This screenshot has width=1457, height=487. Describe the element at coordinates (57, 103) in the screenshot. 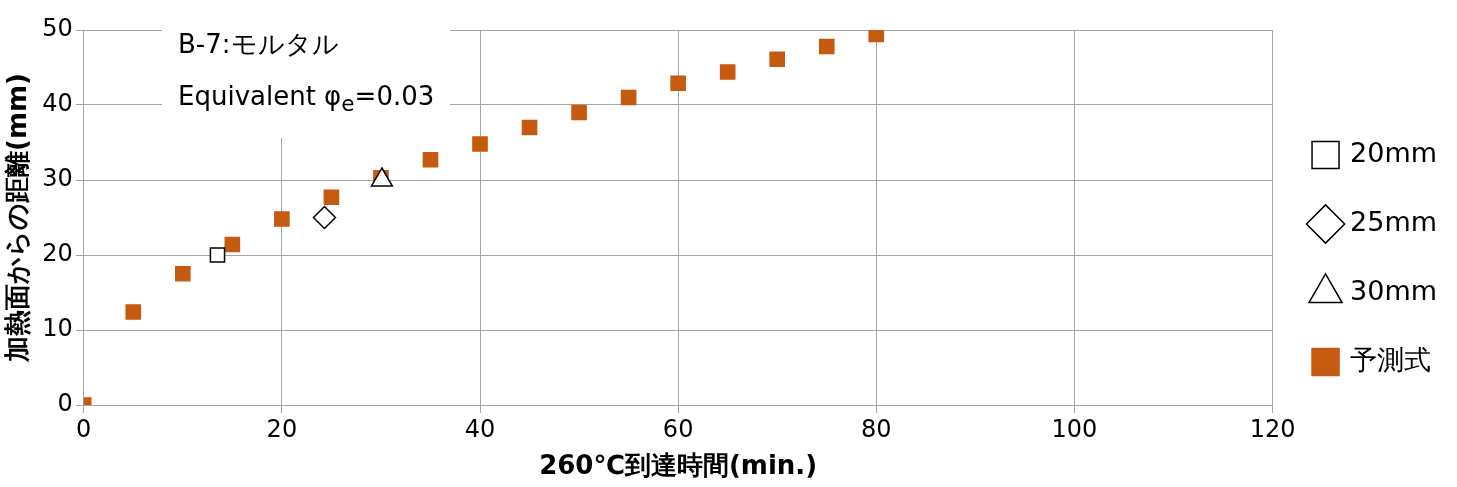

I see `y-tick-label: 40` at that location.